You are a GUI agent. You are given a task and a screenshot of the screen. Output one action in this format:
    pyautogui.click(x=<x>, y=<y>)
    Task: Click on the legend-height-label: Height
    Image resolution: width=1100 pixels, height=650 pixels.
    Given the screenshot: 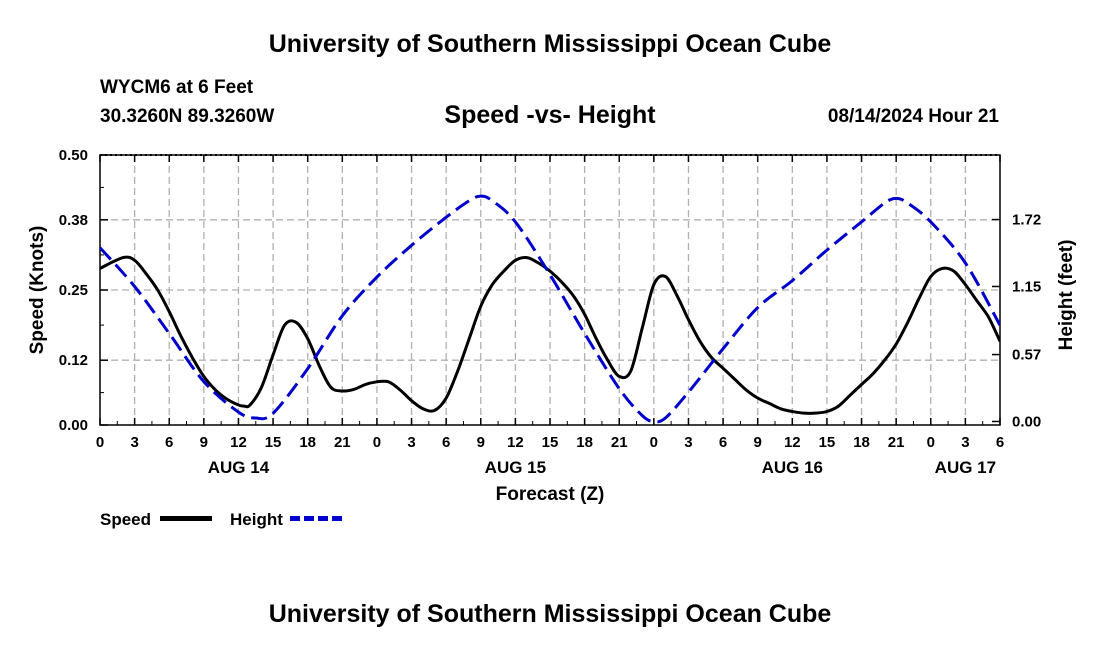 What is the action you would take?
    pyautogui.click(x=256, y=519)
    